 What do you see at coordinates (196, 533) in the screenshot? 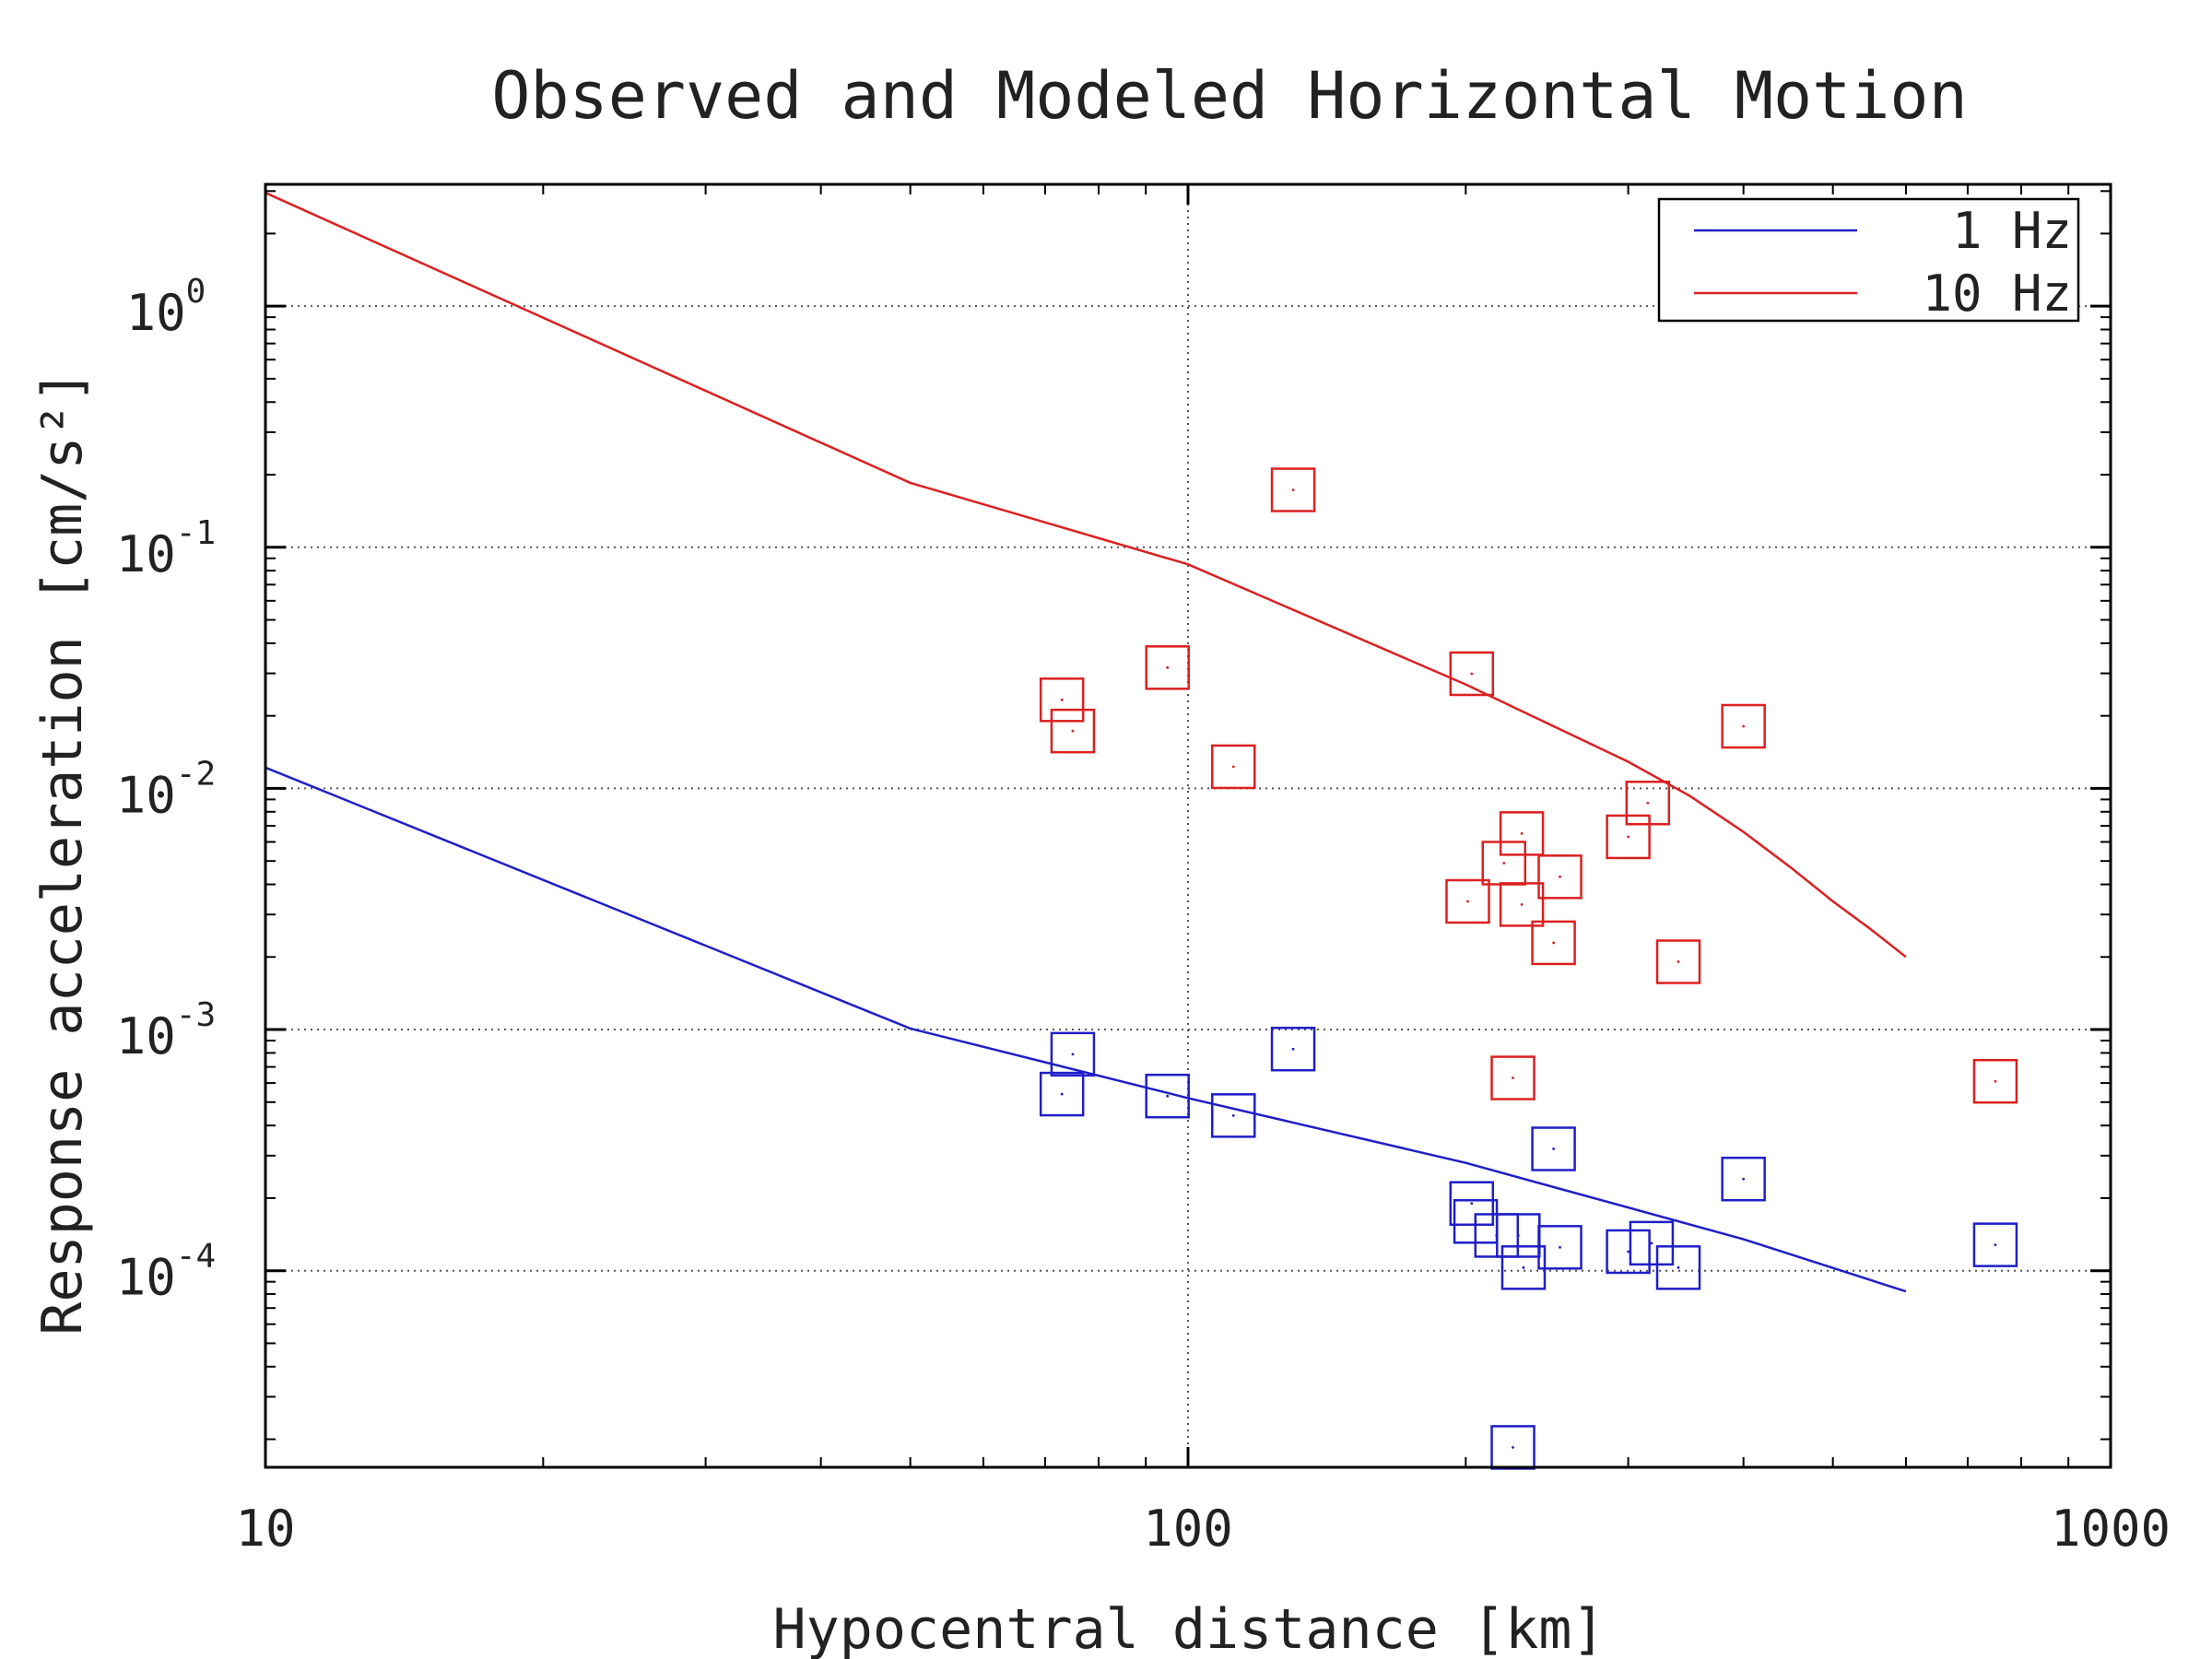
I see `y-tick-exponent: -1` at bounding box center [196, 533].